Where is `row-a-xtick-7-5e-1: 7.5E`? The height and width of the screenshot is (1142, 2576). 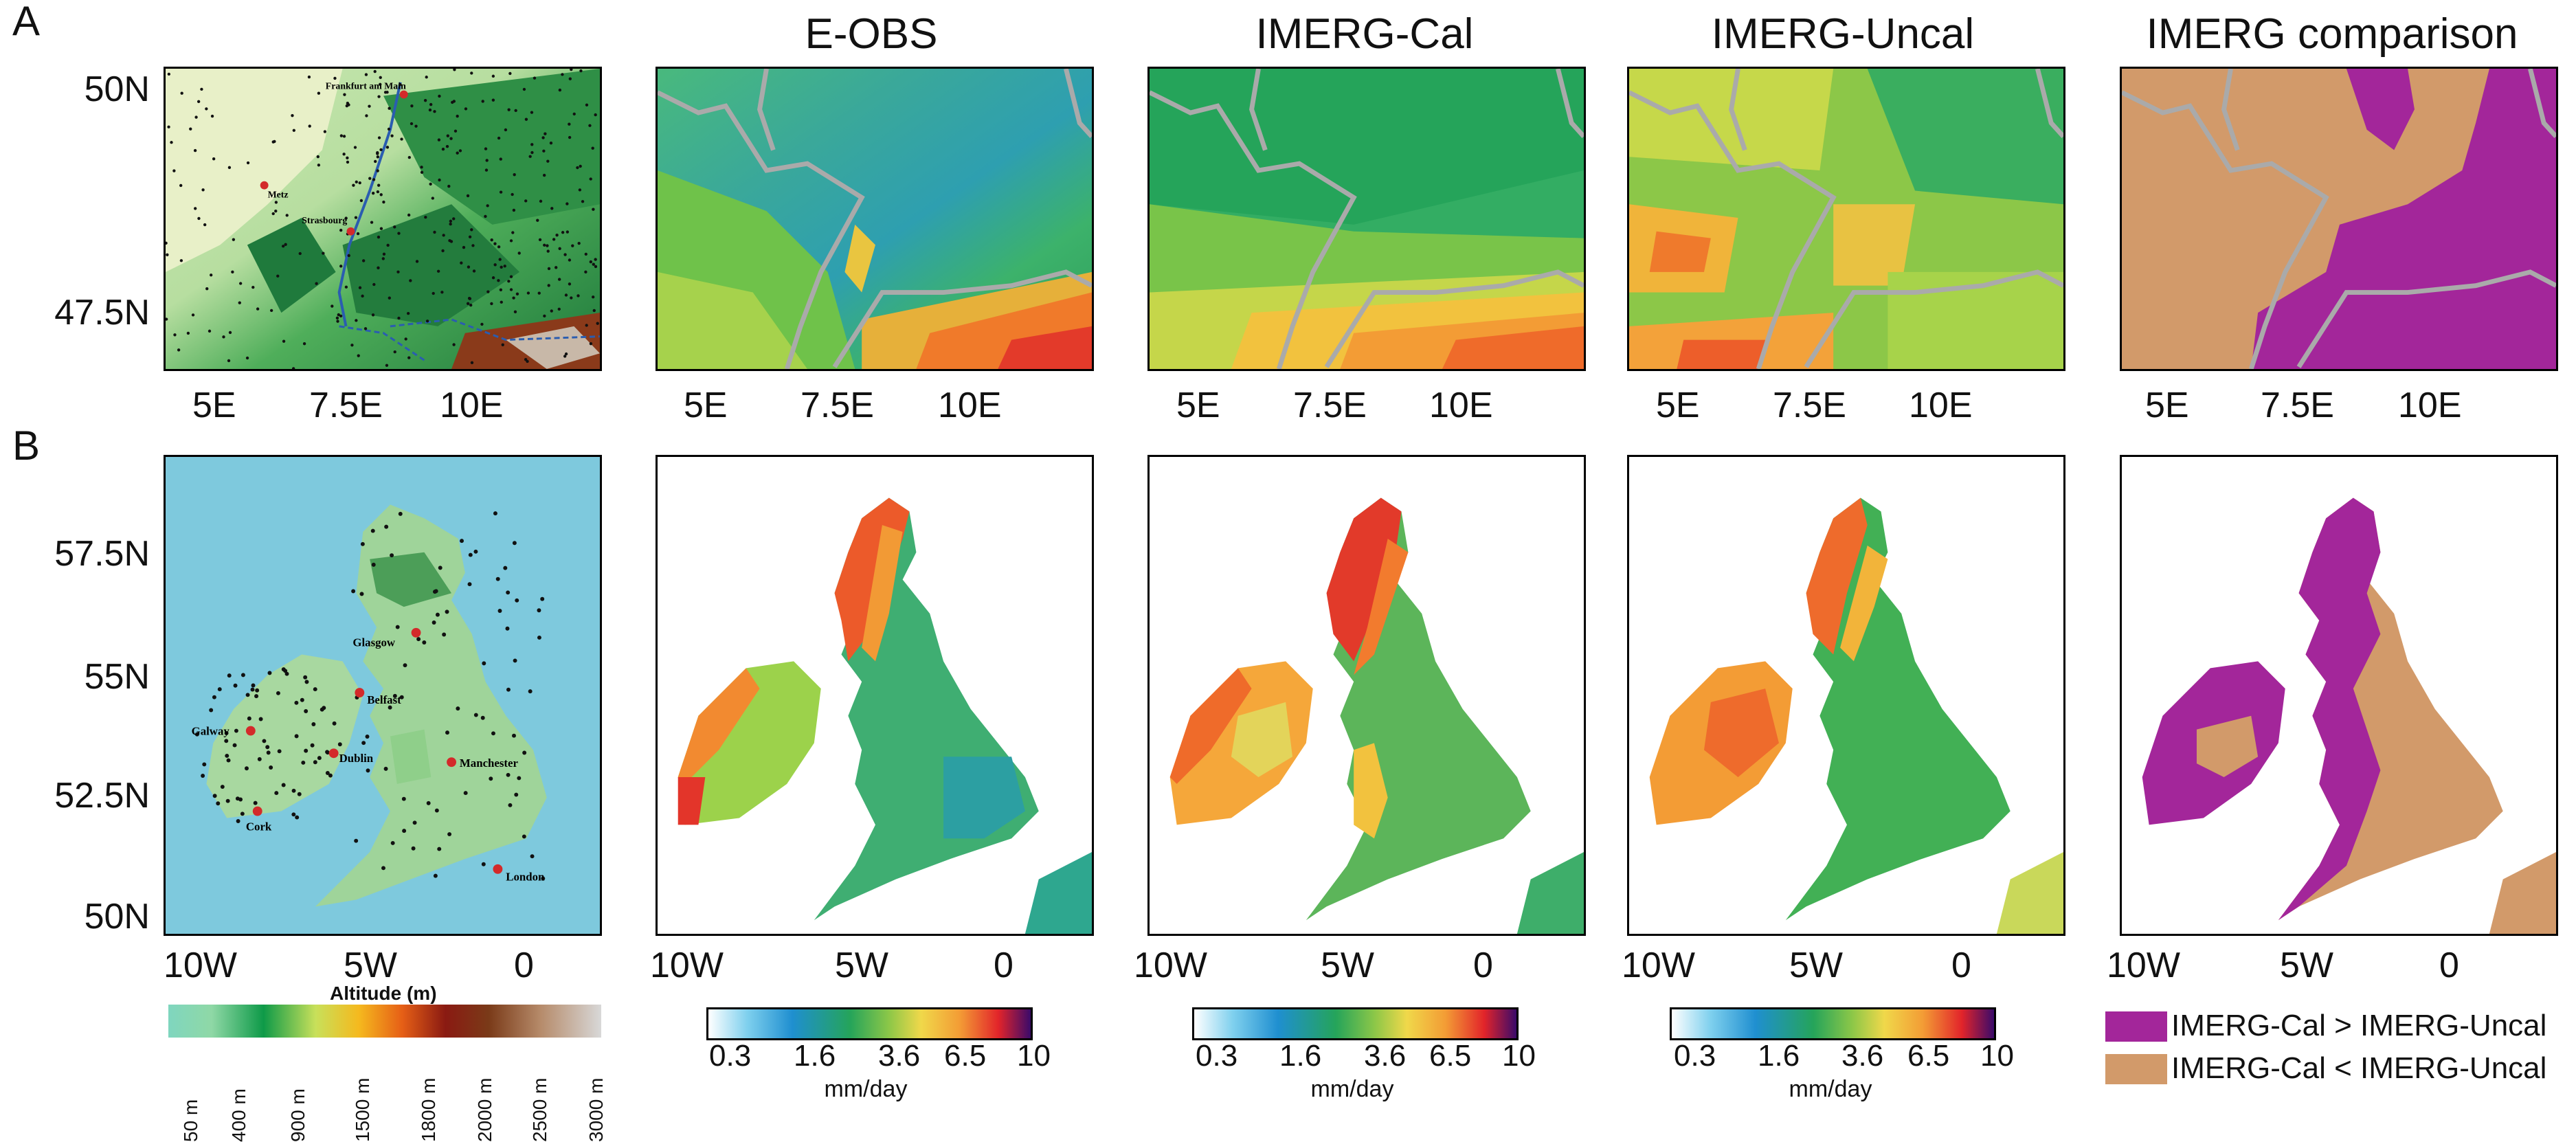 row-a-xtick-7-5e-1: 7.5E is located at coordinates (346, 405).